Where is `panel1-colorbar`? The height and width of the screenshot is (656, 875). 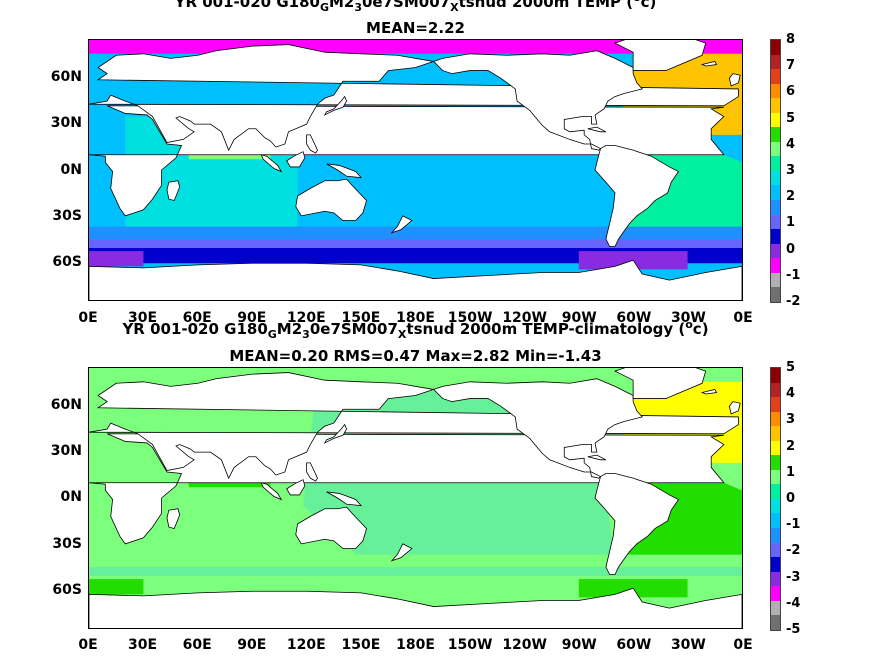
panel1-colorbar is located at coordinates (775, 171).